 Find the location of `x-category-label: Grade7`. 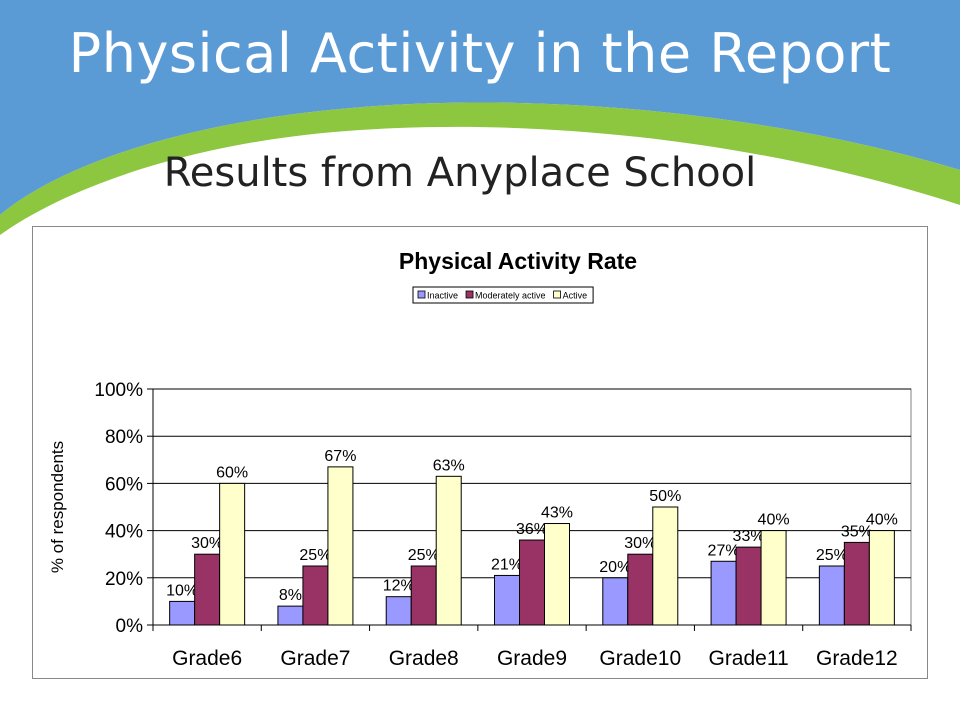

x-category-label: Grade7 is located at coordinates (315, 658).